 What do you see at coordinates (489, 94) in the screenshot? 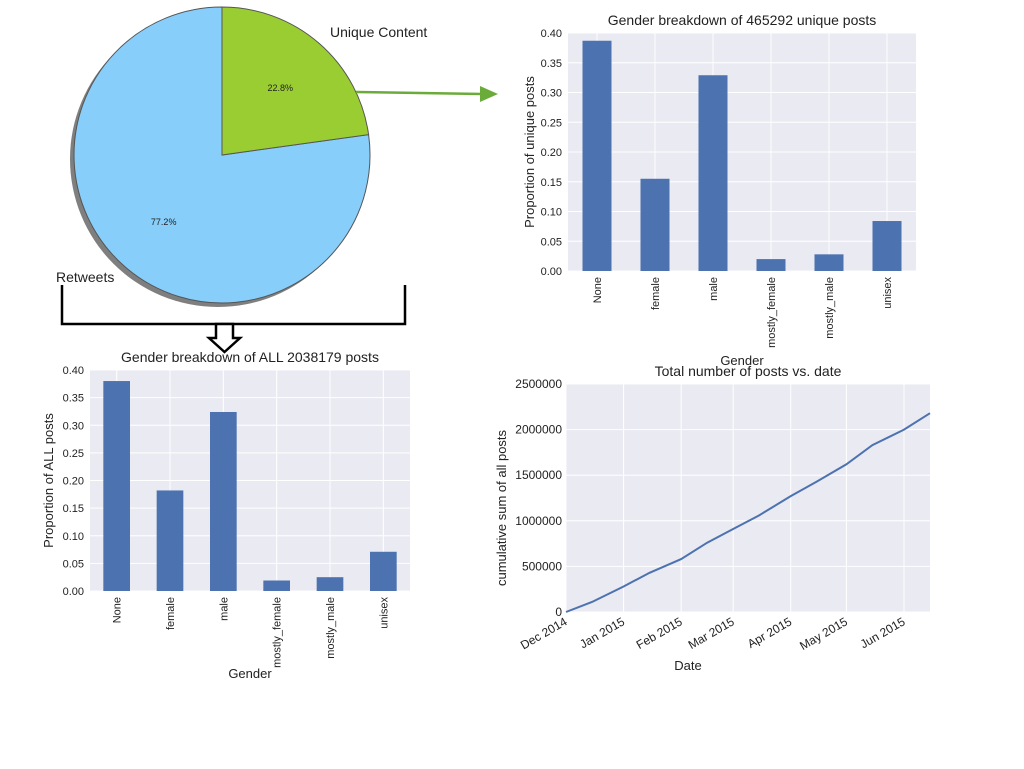
I see `right-arrow-icon` at bounding box center [489, 94].